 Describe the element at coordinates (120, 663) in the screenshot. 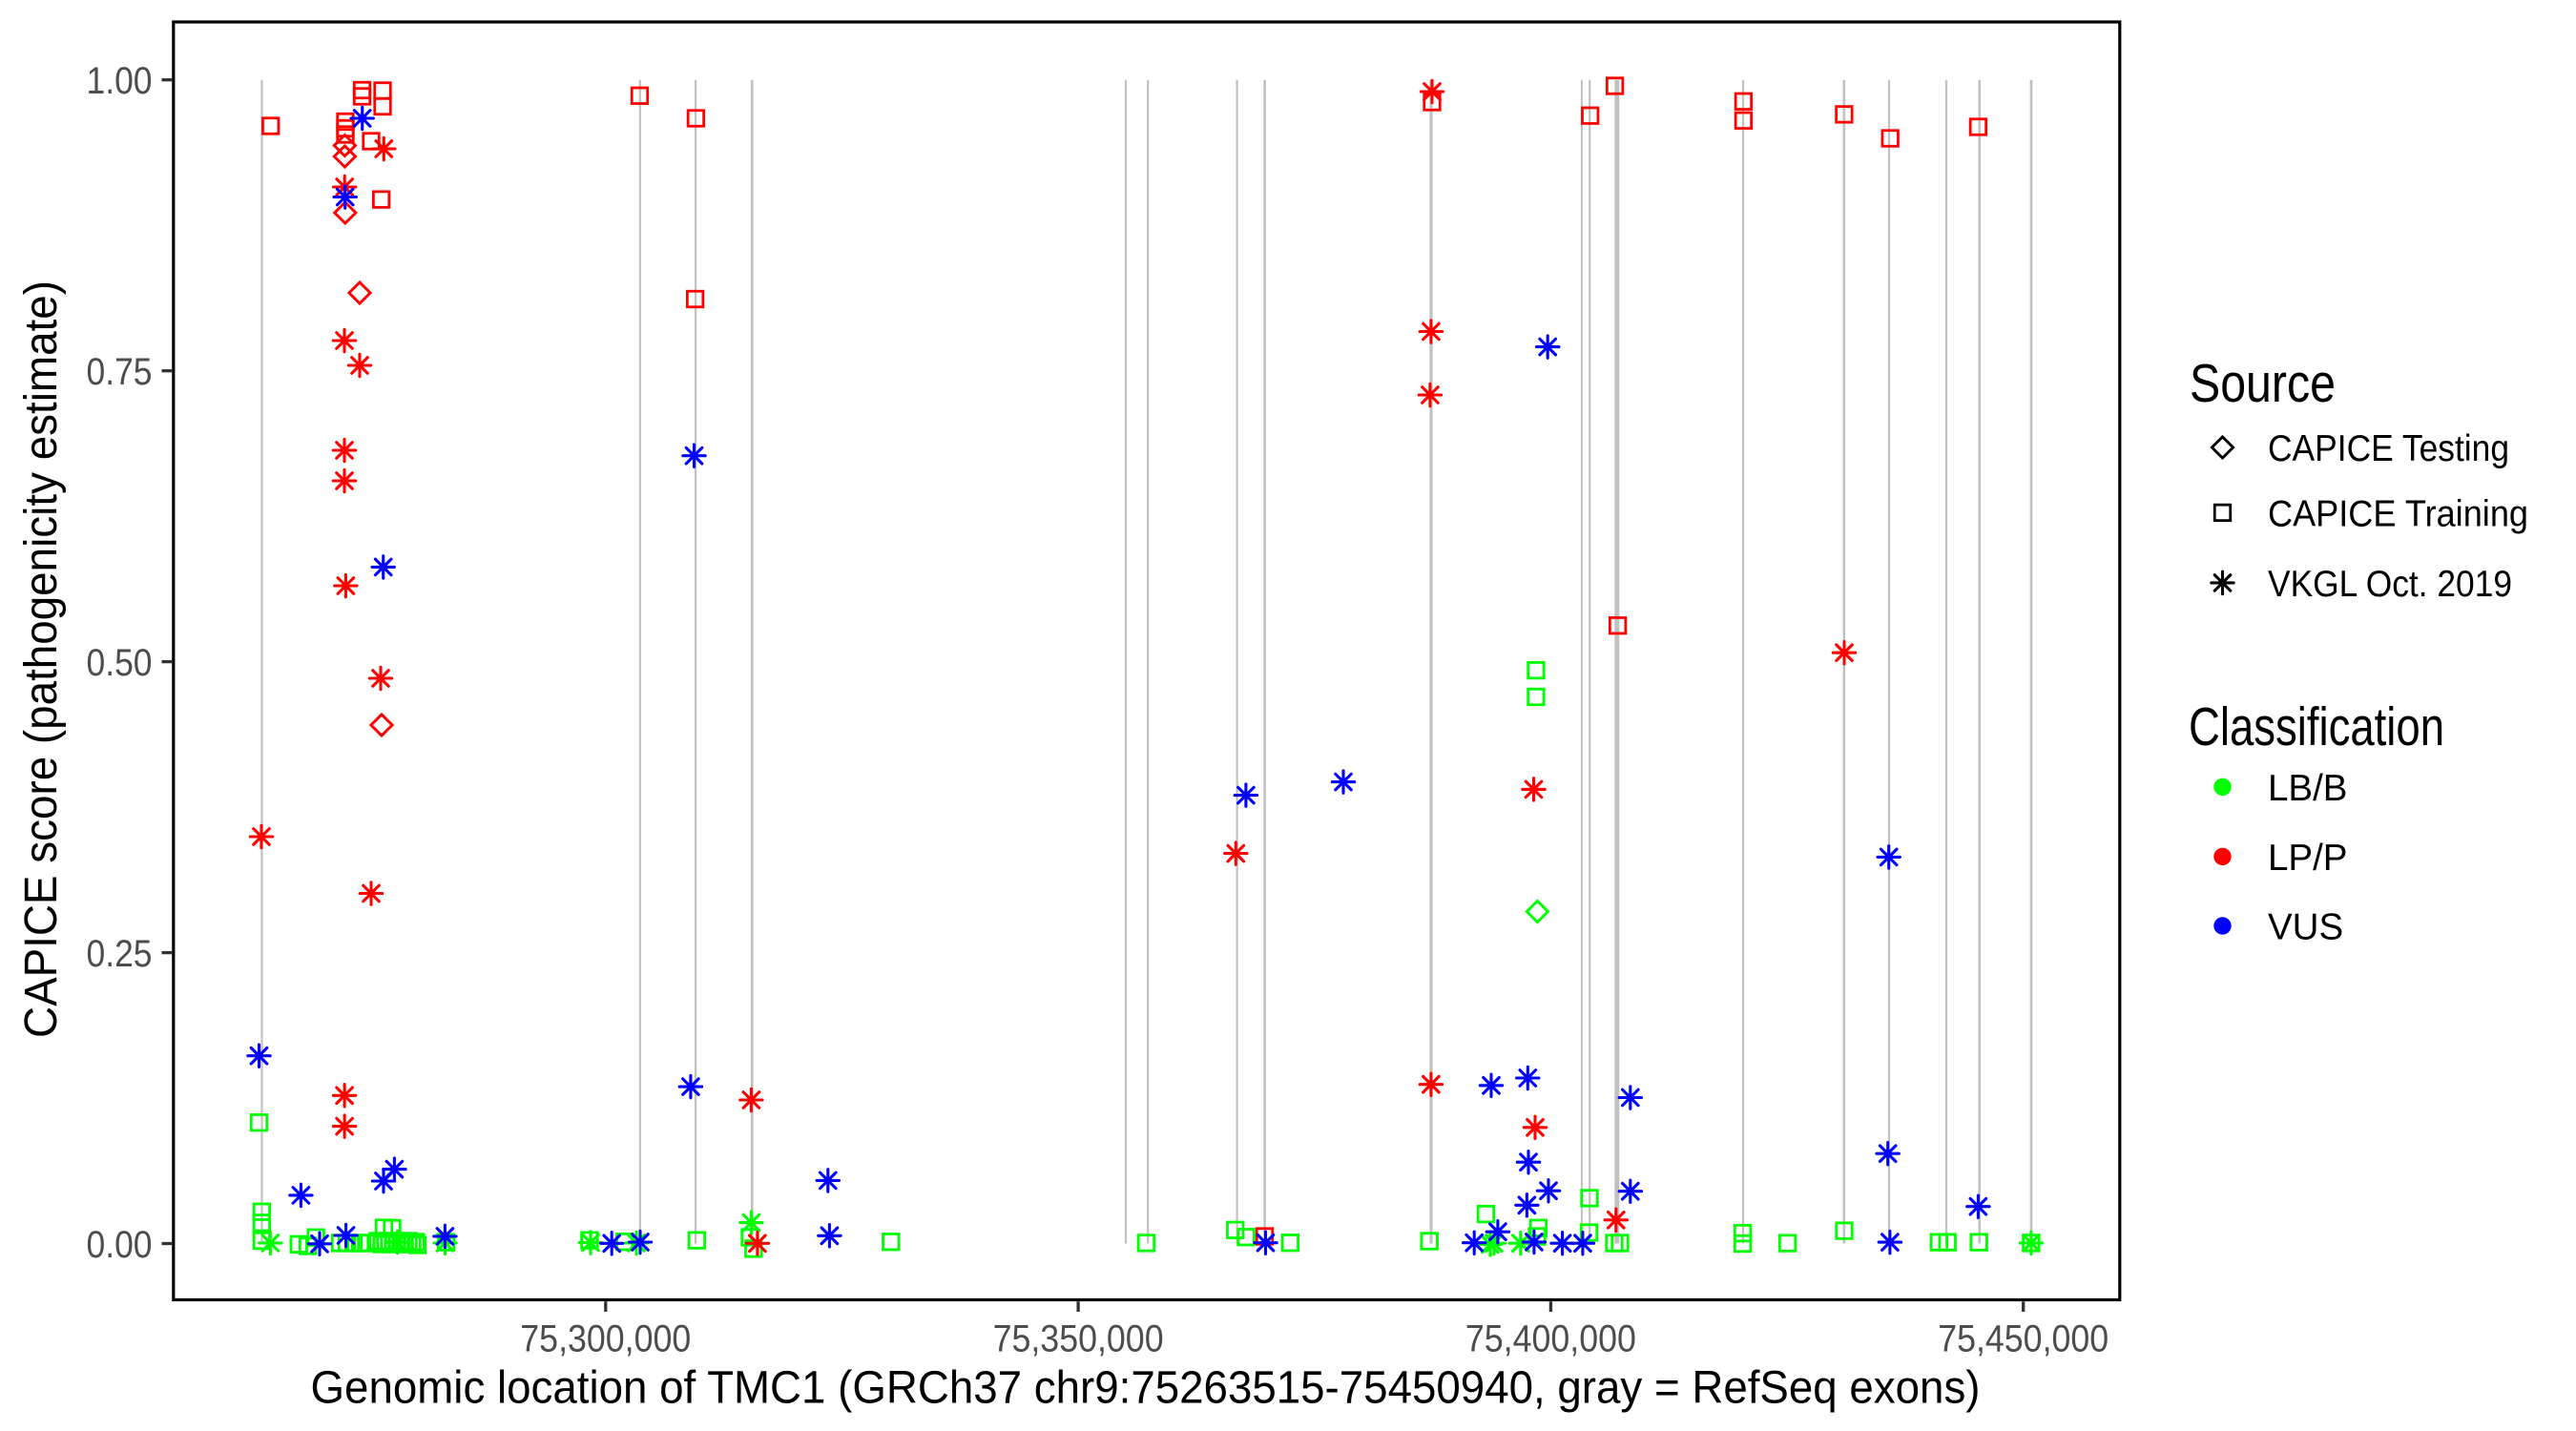

I see `svg-text: 0.50` at that location.